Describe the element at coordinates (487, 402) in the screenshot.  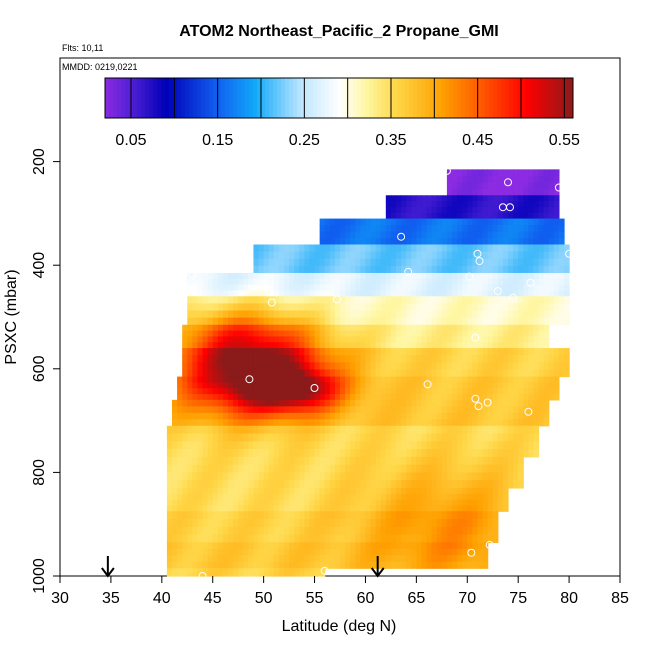
I see `sample-point` at that location.